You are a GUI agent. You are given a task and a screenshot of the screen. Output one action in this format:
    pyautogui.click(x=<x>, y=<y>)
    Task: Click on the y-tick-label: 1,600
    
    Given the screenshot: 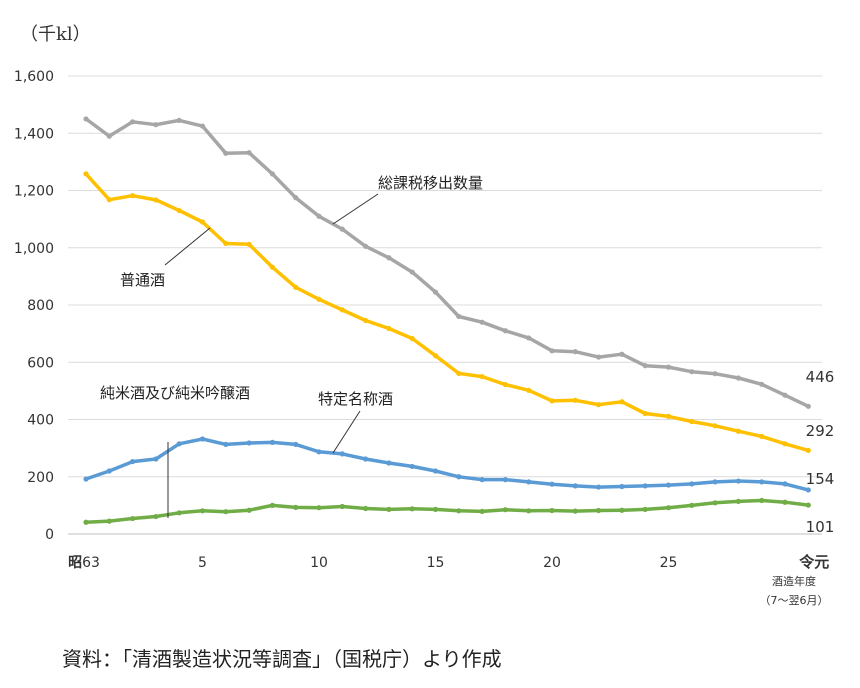 What is the action you would take?
    pyautogui.click(x=34, y=77)
    